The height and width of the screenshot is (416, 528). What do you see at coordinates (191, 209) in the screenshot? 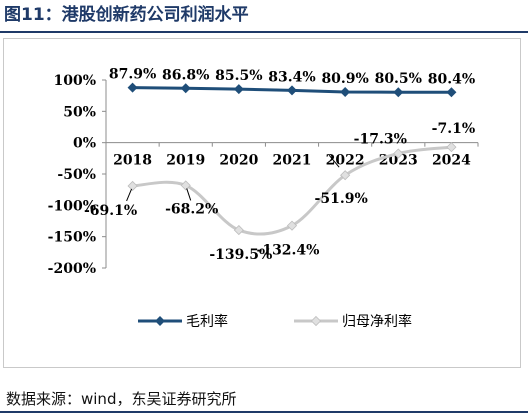
I see `net-margin-data-label: -68.2%` at bounding box center [191, 209].